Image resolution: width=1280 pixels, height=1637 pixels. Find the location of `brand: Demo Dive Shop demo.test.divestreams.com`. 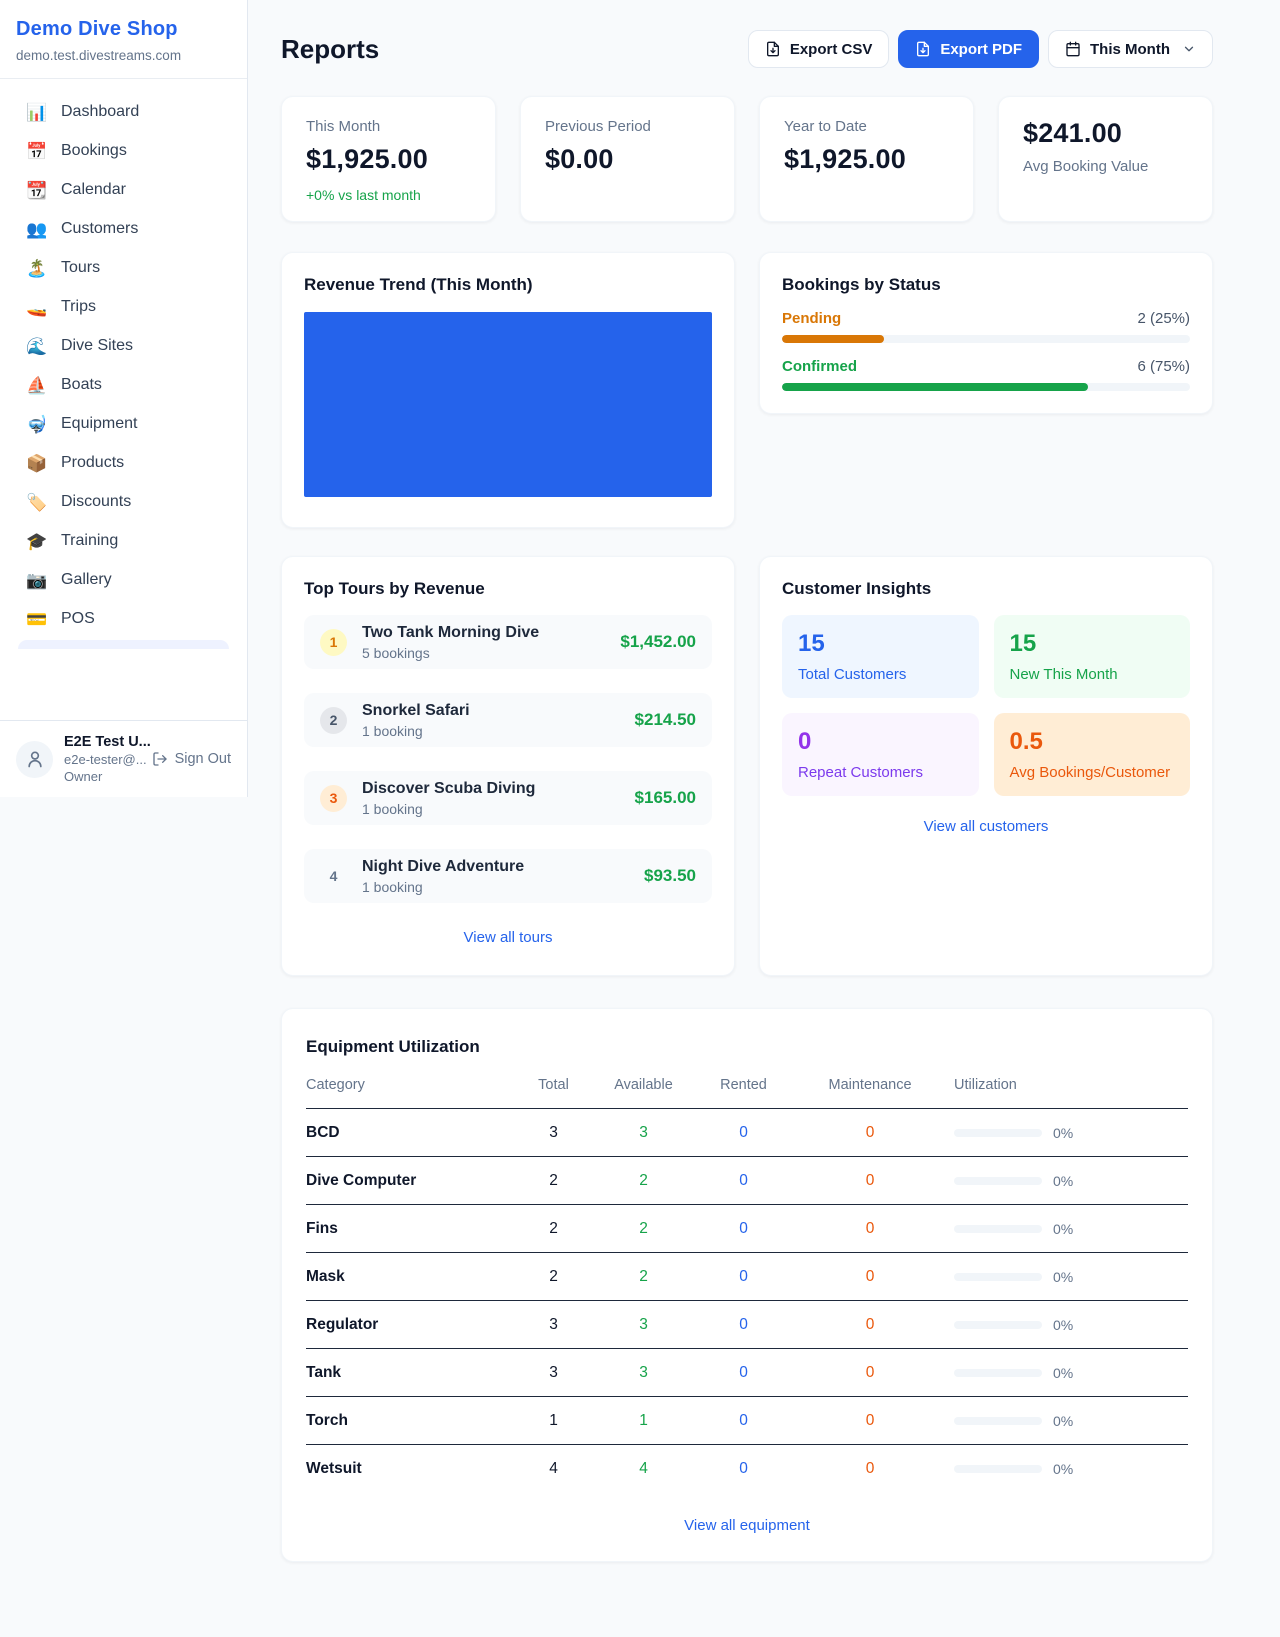

brand: Demo Dive Shop demo.test.divestreams.com is located at coordinates (123, 39).